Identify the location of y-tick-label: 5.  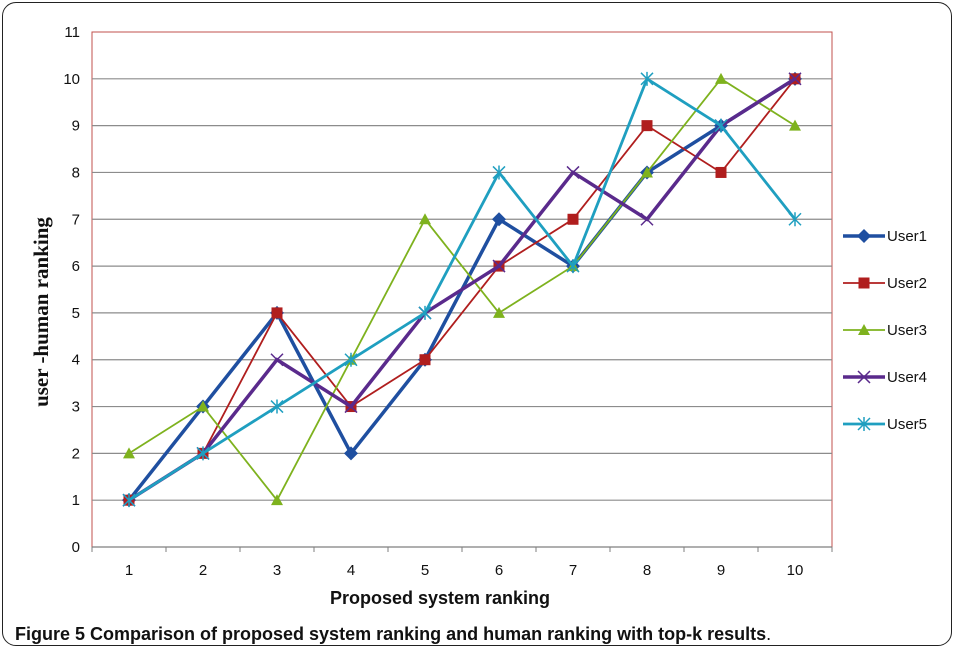
(76, 313).